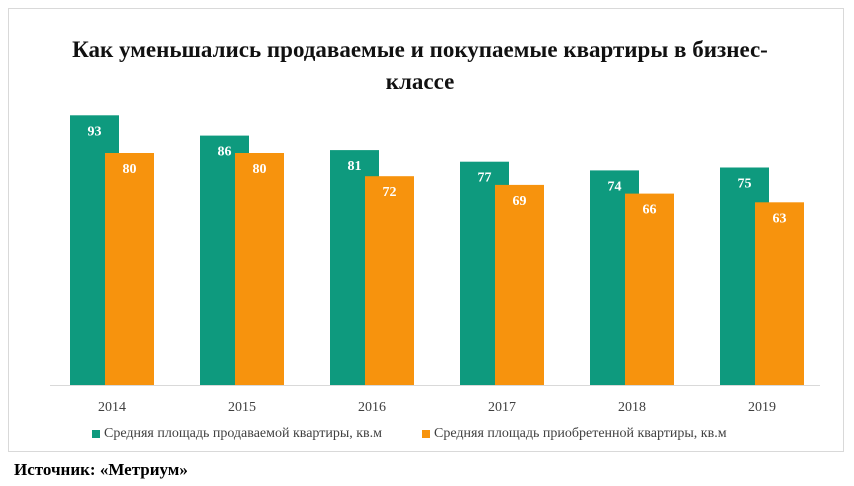  I want to click on bar-bought-2019, so click(779, 293).